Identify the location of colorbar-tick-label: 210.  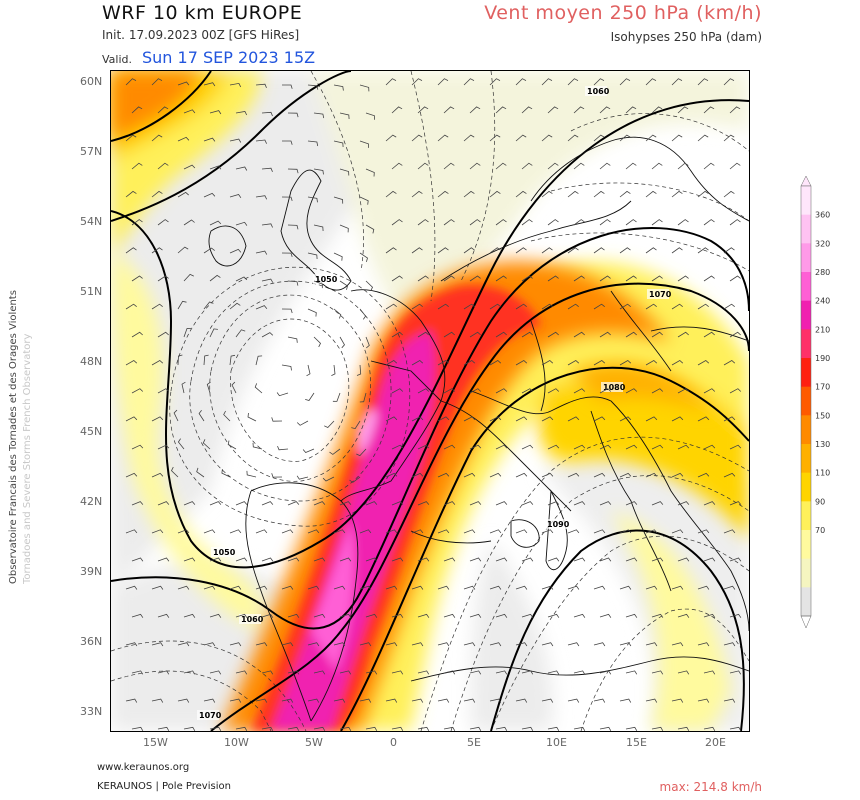
(822, 329).